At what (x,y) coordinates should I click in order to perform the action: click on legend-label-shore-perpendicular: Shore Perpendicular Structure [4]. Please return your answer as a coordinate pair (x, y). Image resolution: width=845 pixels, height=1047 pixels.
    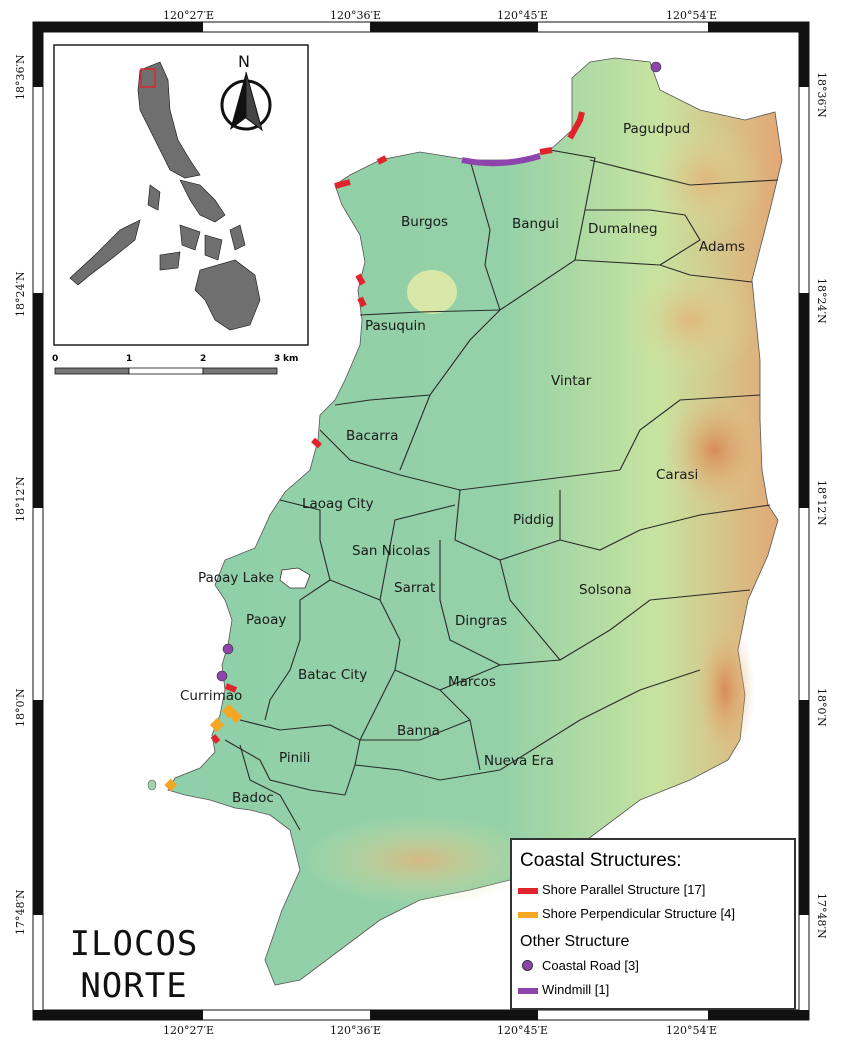
    Looking at the image, I should click on (638, 913).